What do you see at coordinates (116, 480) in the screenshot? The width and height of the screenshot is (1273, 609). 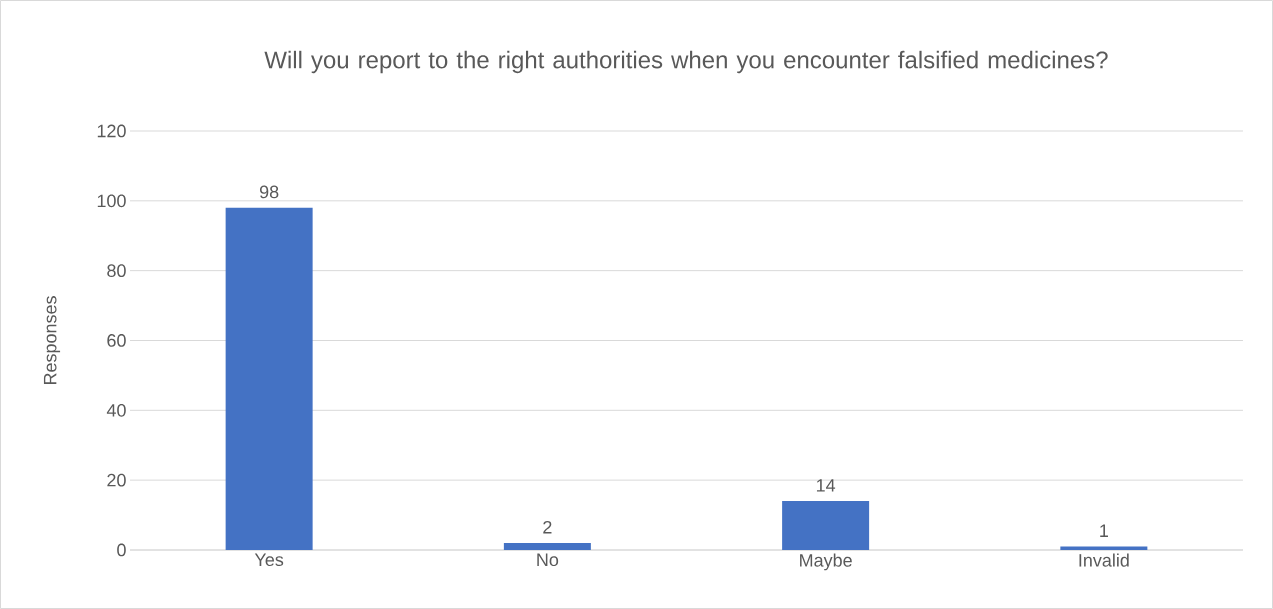 I see `y-tick-label: 20` at bounding box center [116, 480].